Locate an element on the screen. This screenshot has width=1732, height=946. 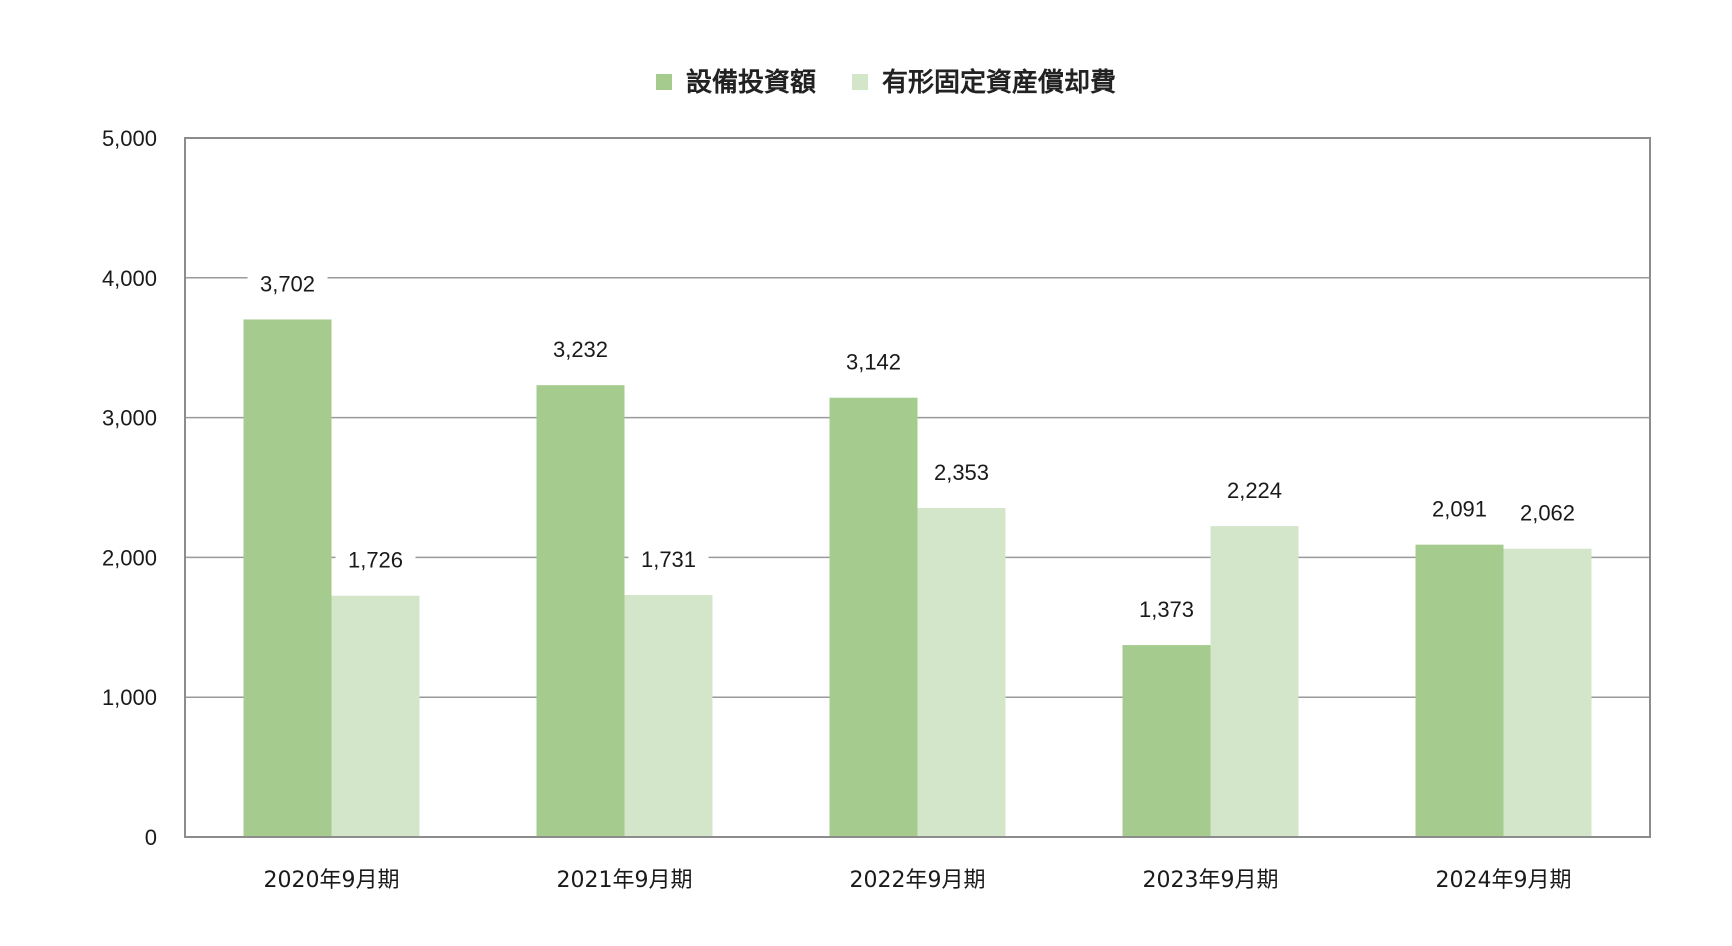
x-tick-label: 2023年9月期 is located at coordinates (1211, 880).